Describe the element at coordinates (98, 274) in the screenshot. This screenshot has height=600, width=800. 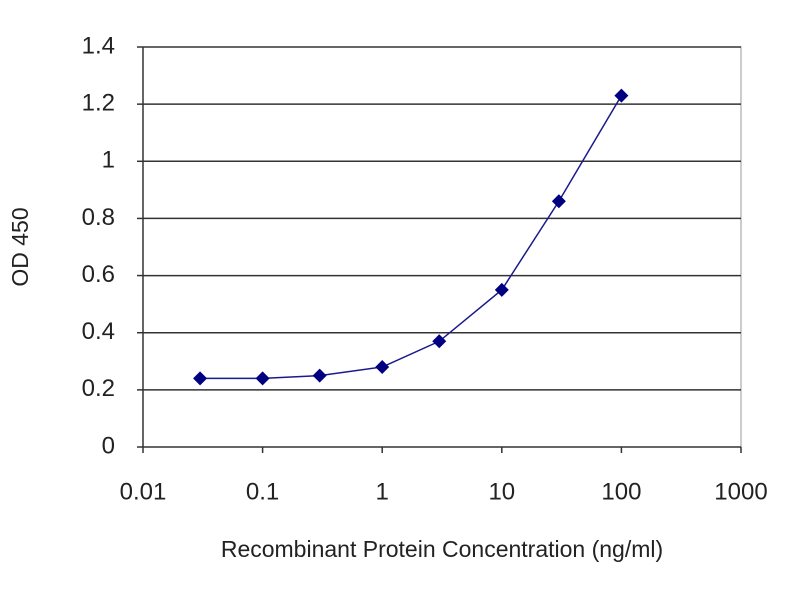
I see `y-tick-label: 0.6` at that location.